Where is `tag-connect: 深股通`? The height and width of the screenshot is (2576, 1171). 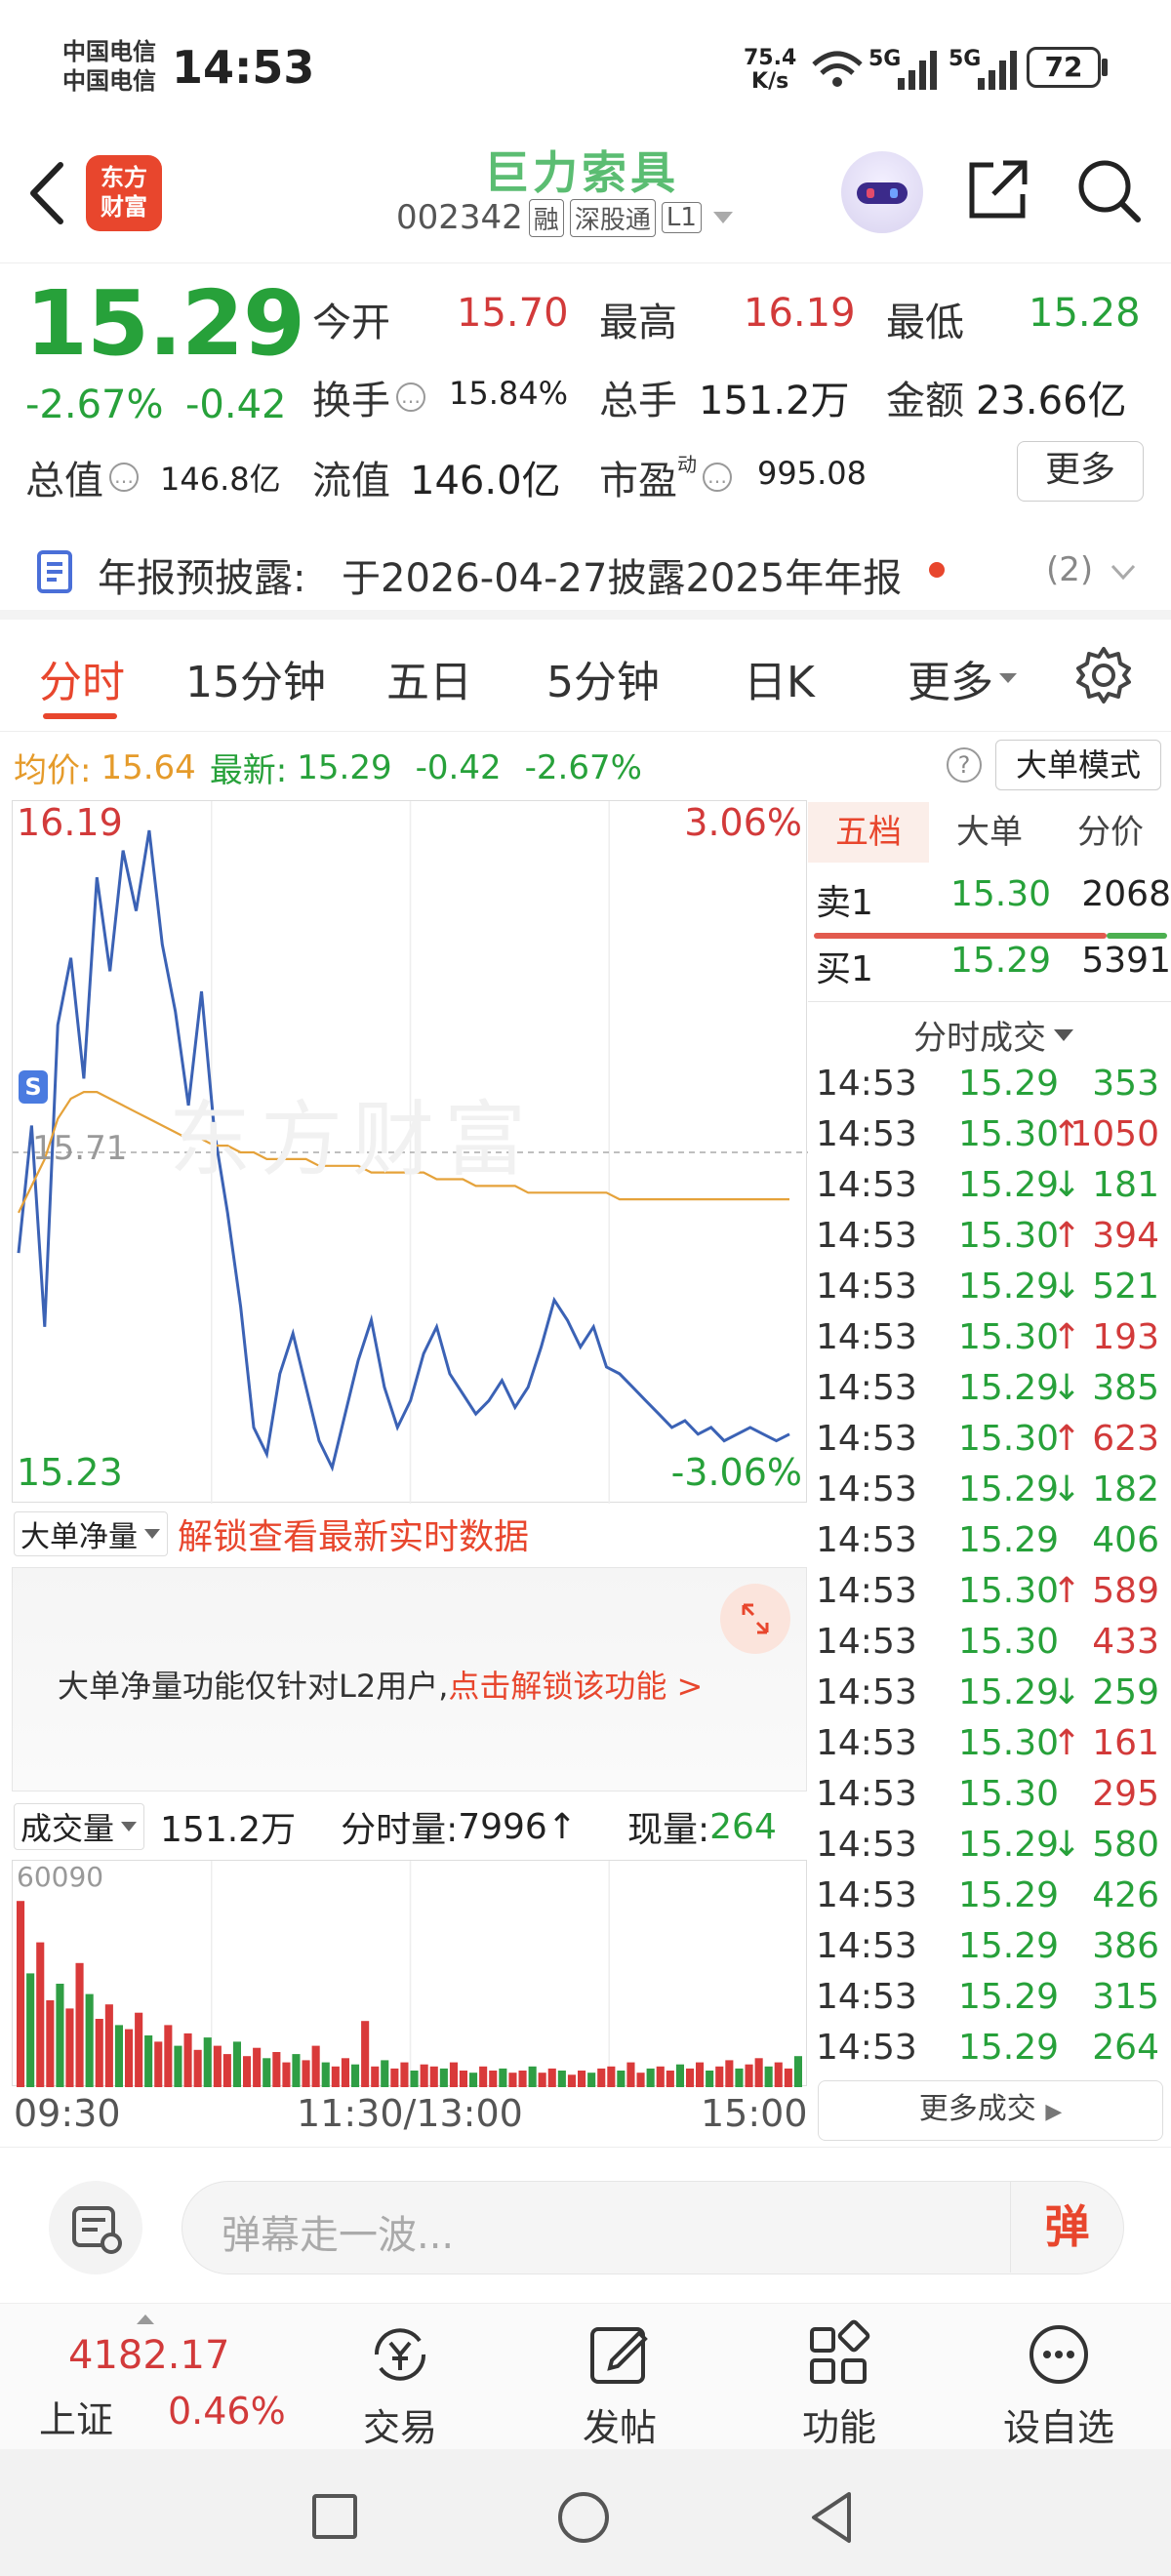
tag-connect: 深股通 is located at coordinates (612, 217).